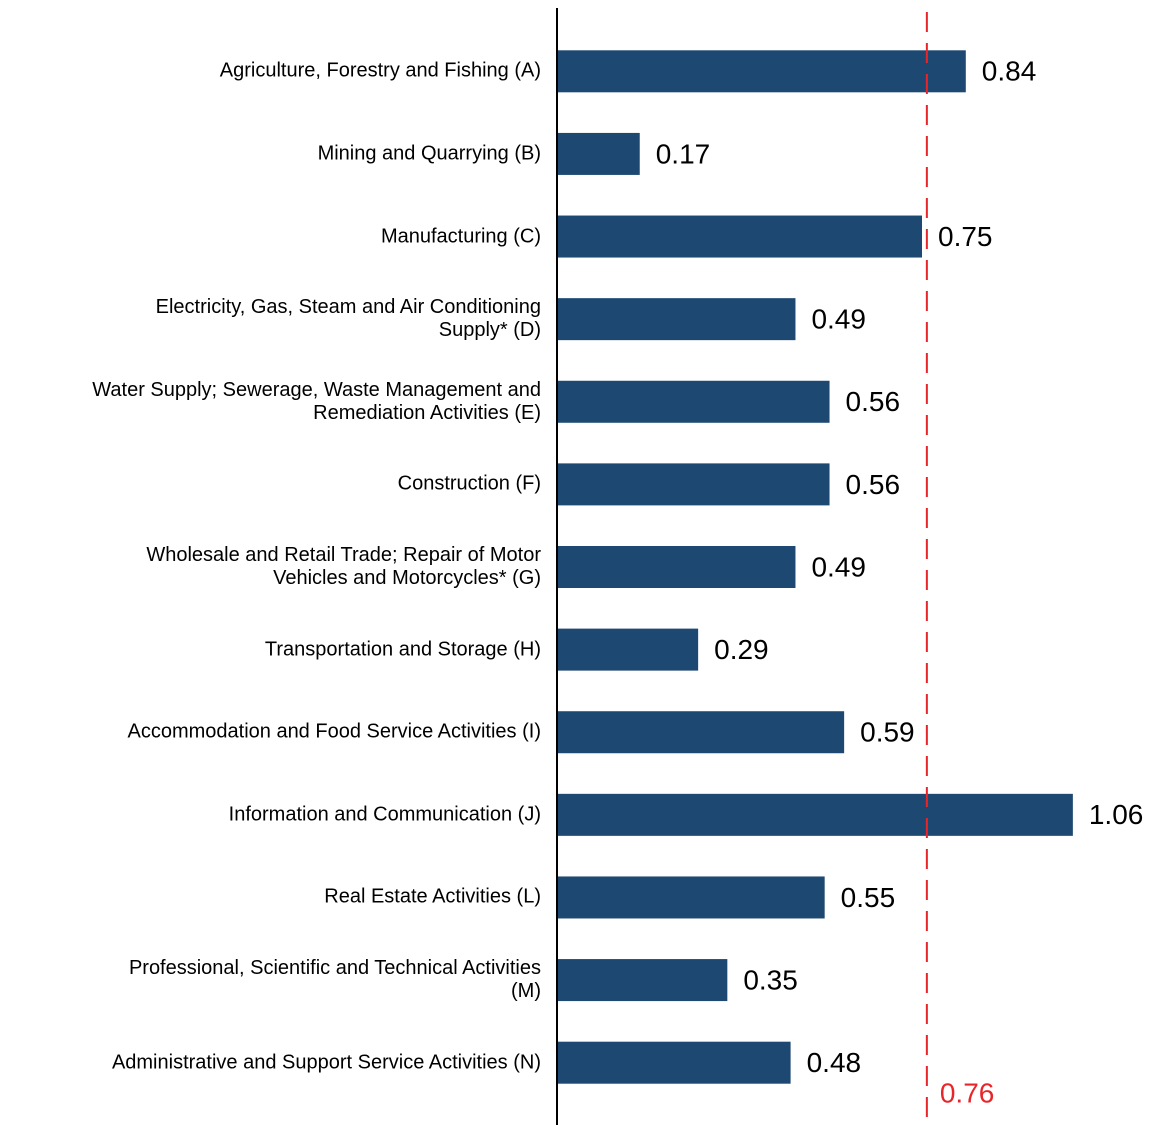 Image resolution: width=1159 pixels, height=1125 pixels. Describe the element at coordinates (469, 483) in the screenshot. I see `category-label: Construction (F)` at that location.